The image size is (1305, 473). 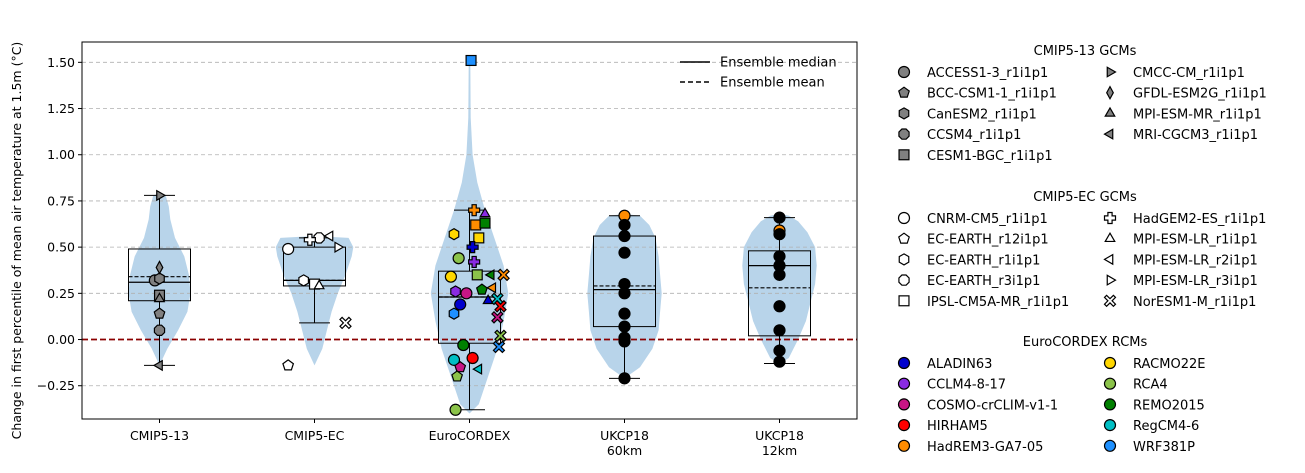 I want to click on legend-title-0: CMIP5-13 GCMs, so click(x=1085, y=51).